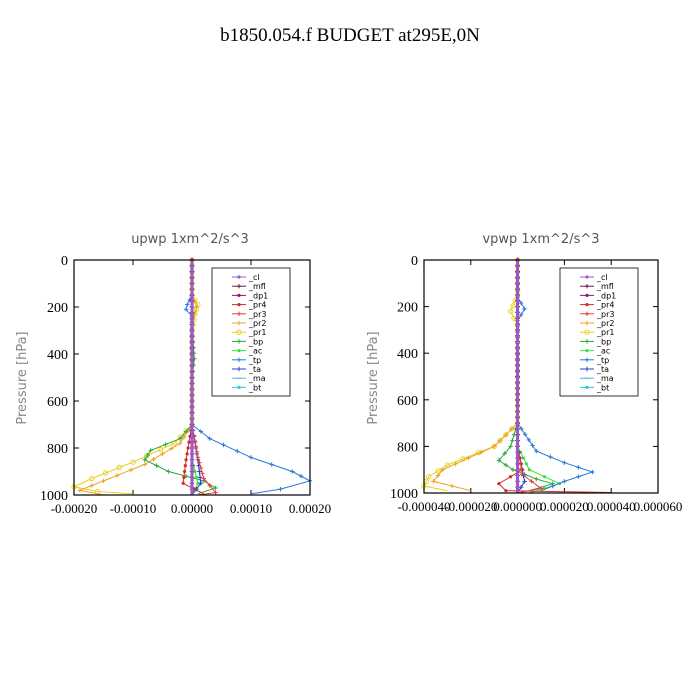 This screenshot has height=700, width=700. I want to click on series-marker_ta, so click(524, 481).